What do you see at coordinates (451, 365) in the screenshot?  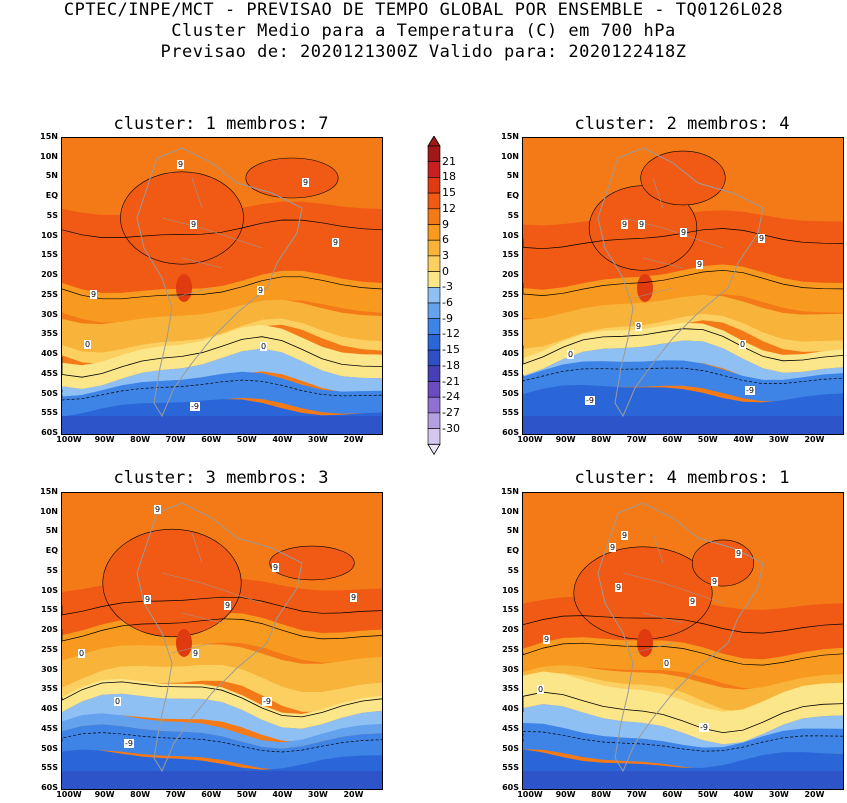 I see `colorbar-label: -18` at bounding box center [451, 365].